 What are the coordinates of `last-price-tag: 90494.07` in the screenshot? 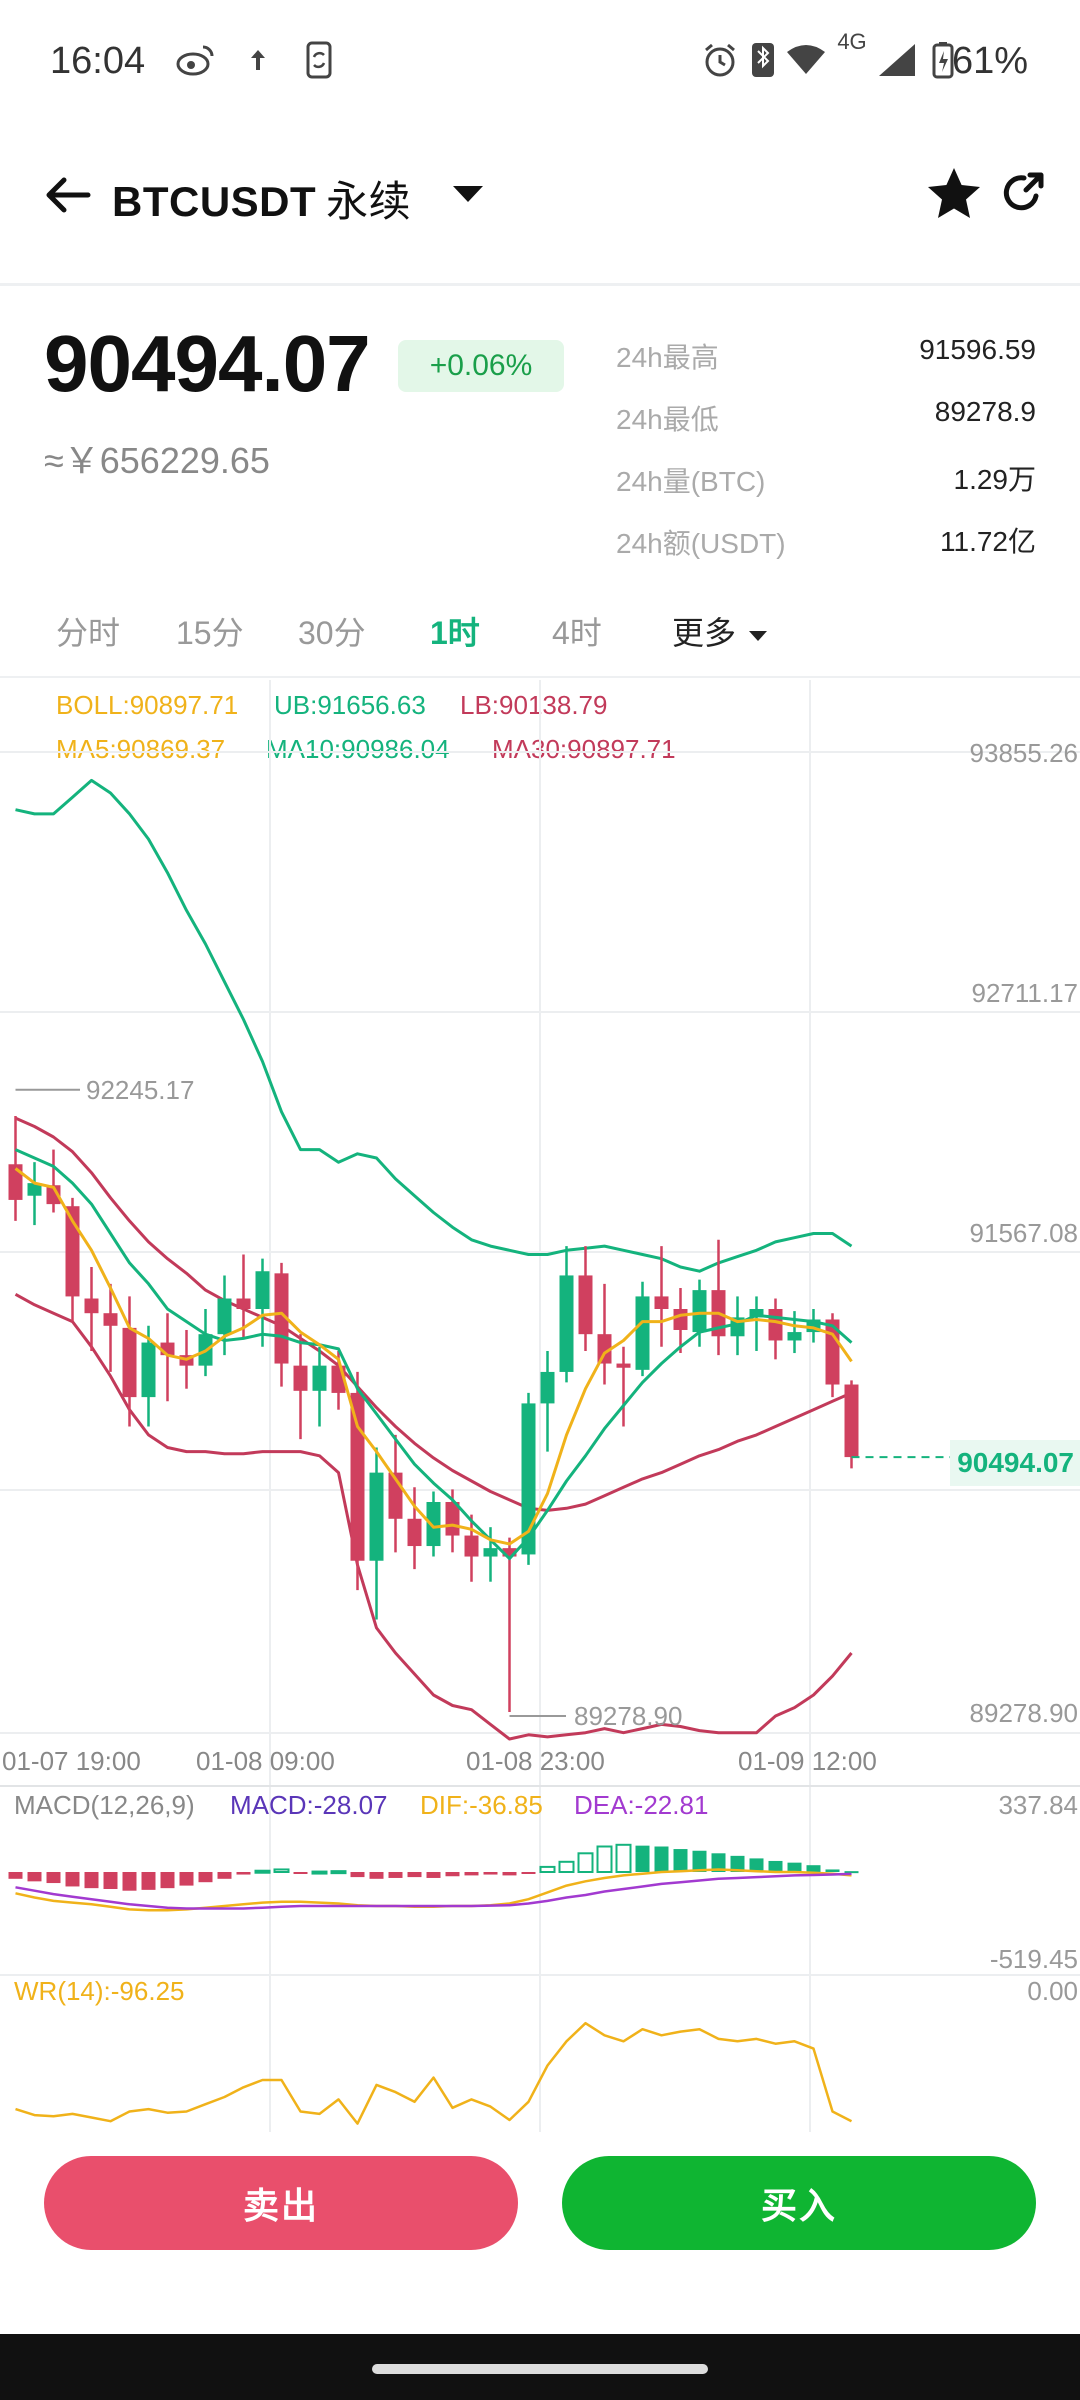 It's located at (1015, 1463).